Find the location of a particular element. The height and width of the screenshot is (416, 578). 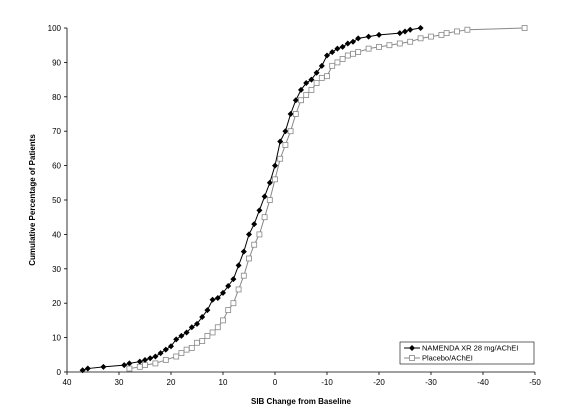

y-tick-label: 60 is located at coordinates (56, 166).